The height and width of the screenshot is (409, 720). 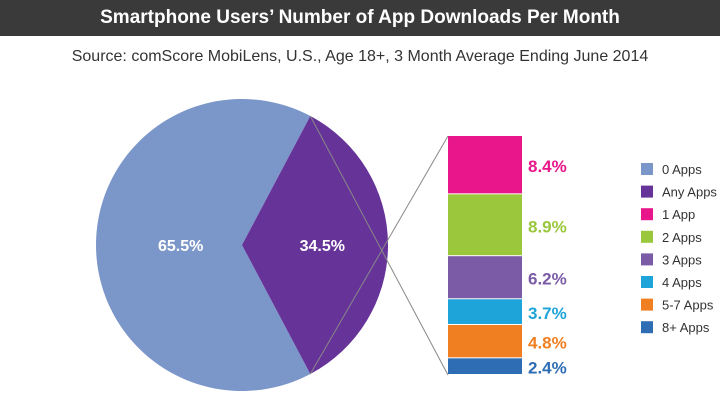 I want to click on legend-label-5-7-apps: 5-7 Apps, so click(x=688, y=305).